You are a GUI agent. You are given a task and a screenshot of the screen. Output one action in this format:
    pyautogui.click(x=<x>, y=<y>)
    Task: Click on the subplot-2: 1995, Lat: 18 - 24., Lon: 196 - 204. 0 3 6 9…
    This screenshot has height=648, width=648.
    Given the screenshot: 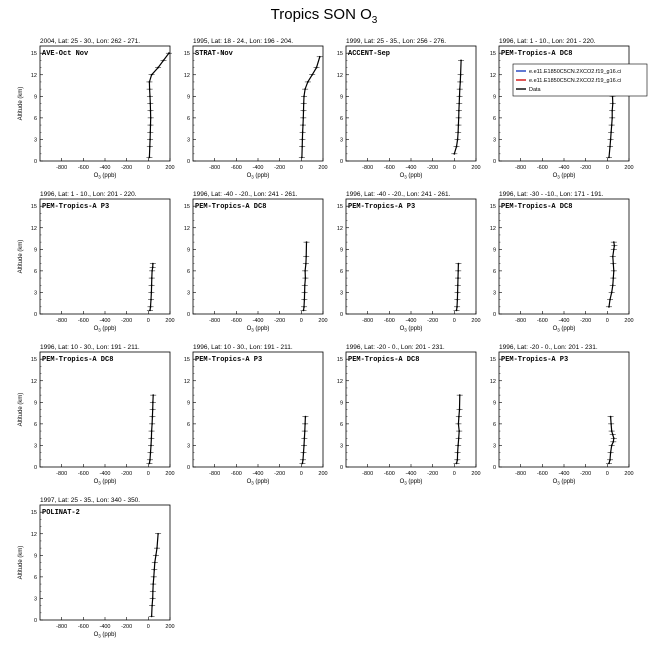 What is the action you would take?
    pyautogui.click(x=256, y=109)
    